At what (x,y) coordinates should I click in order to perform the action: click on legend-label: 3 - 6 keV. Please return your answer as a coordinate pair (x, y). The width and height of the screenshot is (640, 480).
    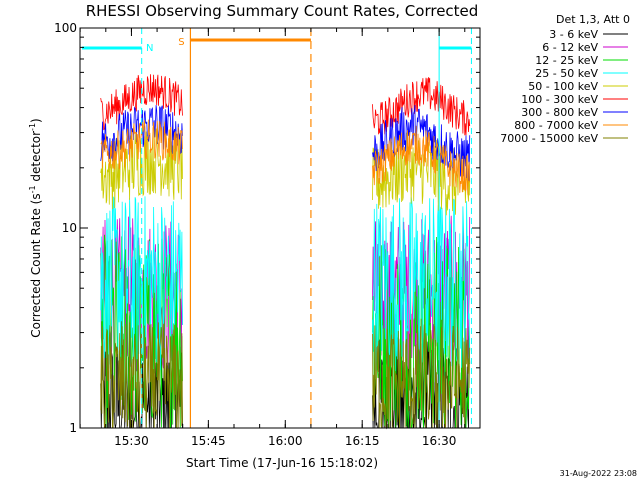
    Looking at the image, I should click on (573, 34).